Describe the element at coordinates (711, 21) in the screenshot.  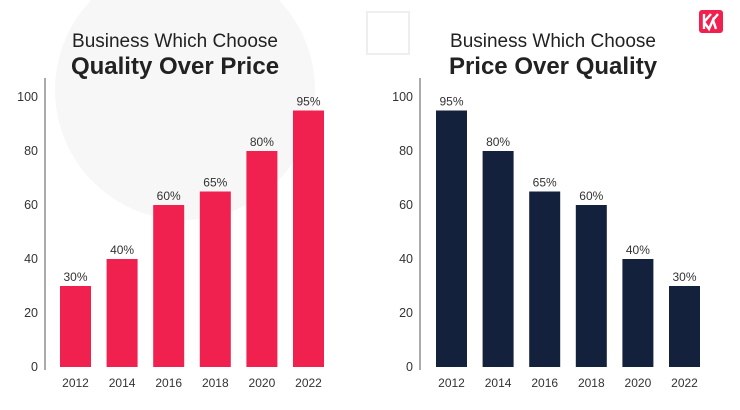
I see `logo` at that location.